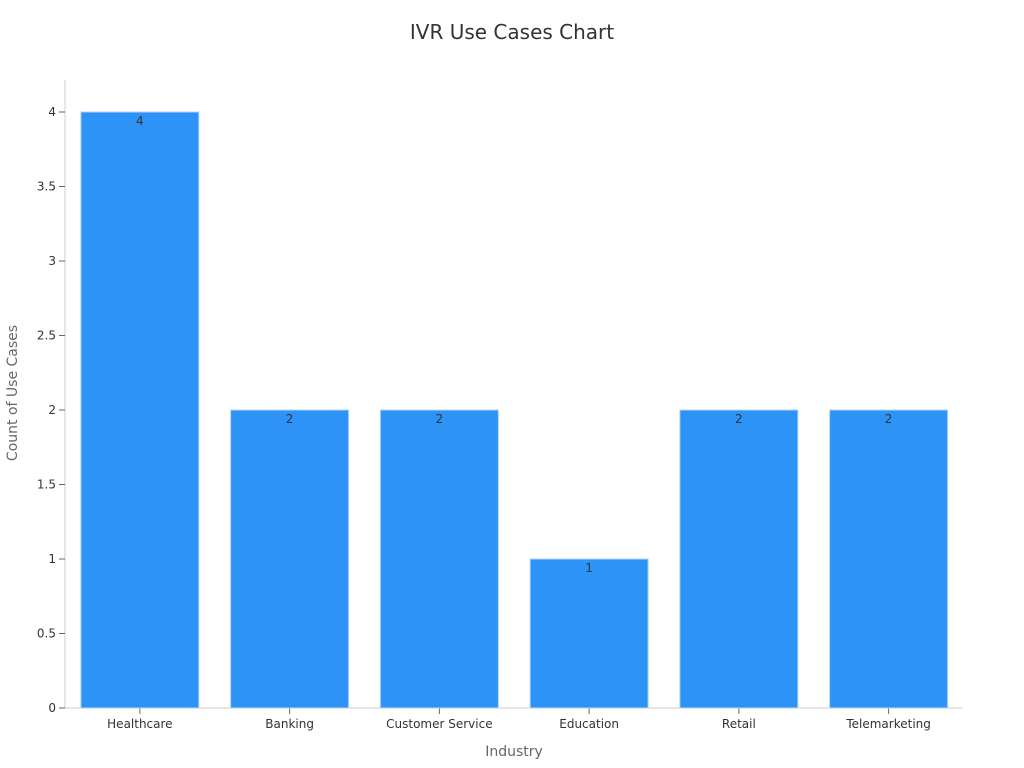 Image resolution: width=1024 pixels, height=768 pixels. I want to click on data-label: 4, so click(140, 121).